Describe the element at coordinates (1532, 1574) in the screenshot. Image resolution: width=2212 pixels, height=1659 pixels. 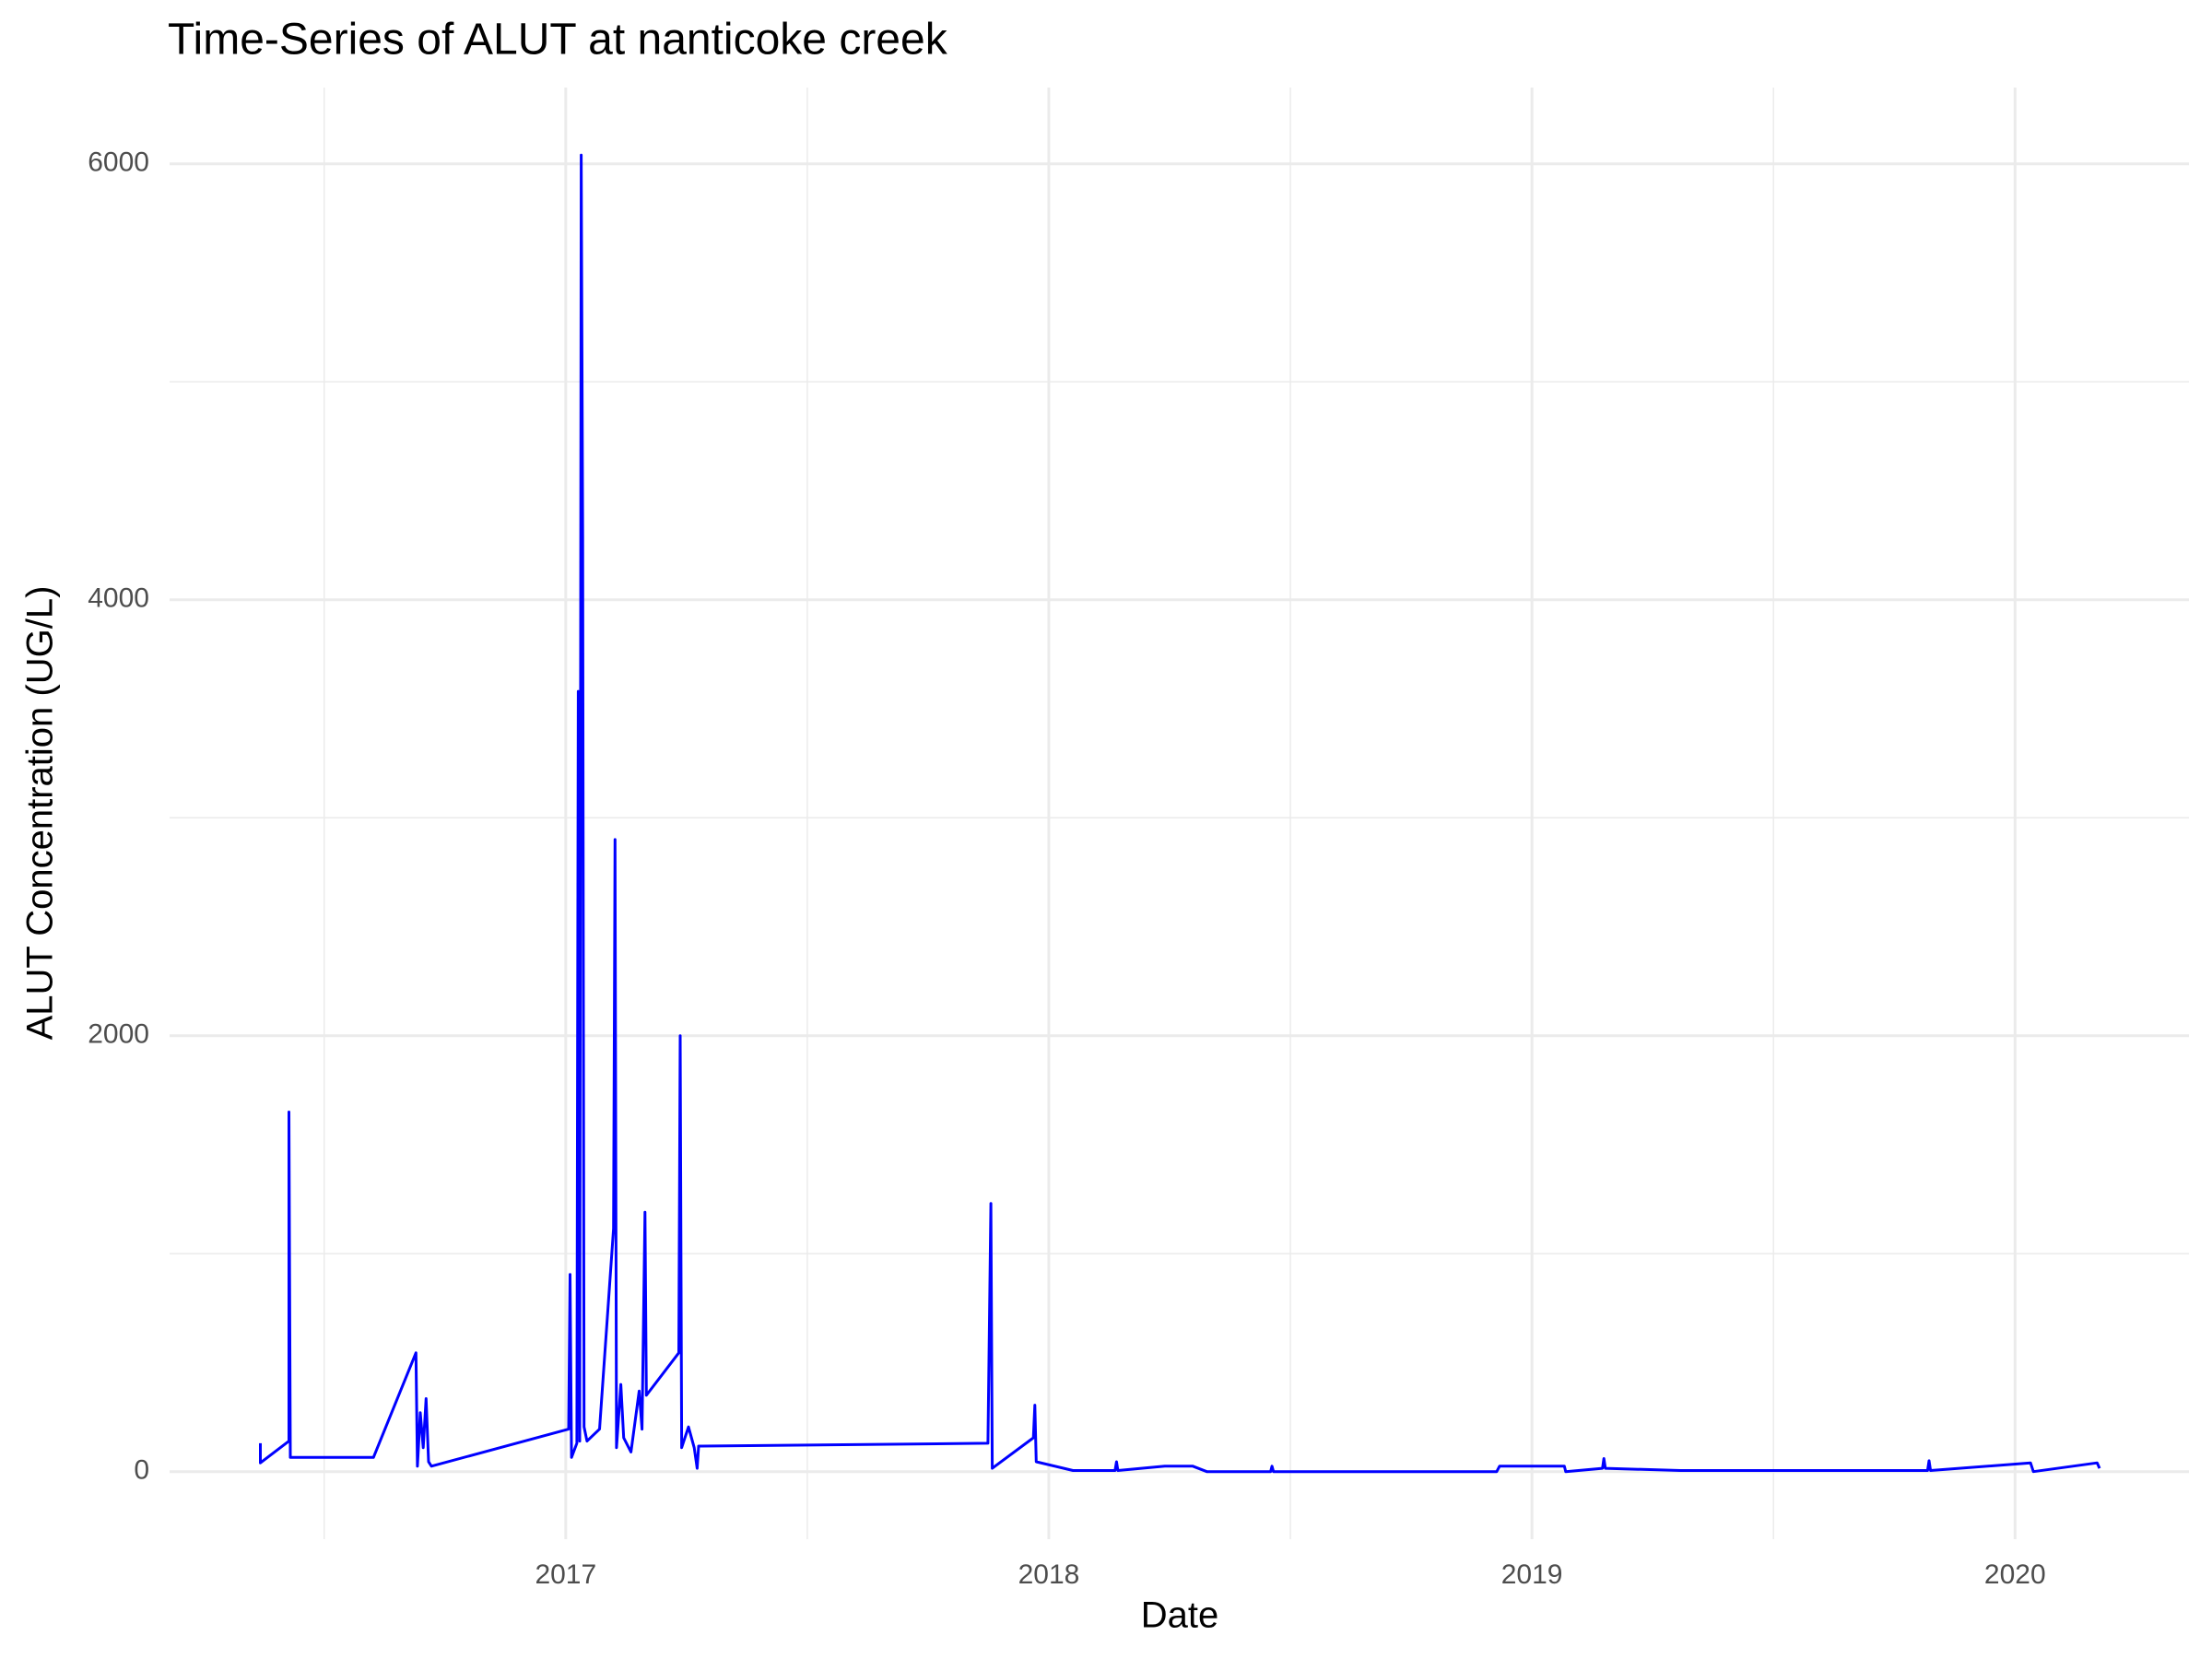
I see `x-tick-label: 2019` at that location.